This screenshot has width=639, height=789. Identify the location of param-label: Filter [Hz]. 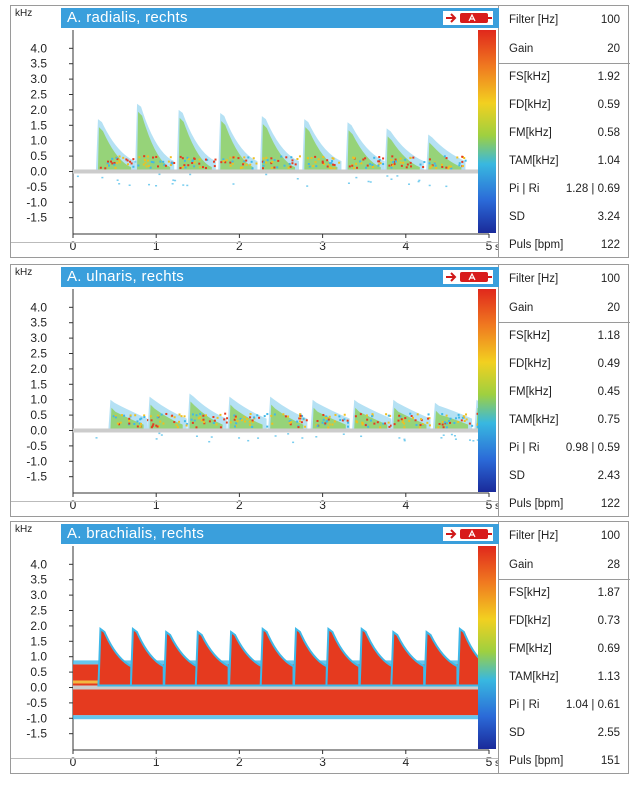
(534, 536).